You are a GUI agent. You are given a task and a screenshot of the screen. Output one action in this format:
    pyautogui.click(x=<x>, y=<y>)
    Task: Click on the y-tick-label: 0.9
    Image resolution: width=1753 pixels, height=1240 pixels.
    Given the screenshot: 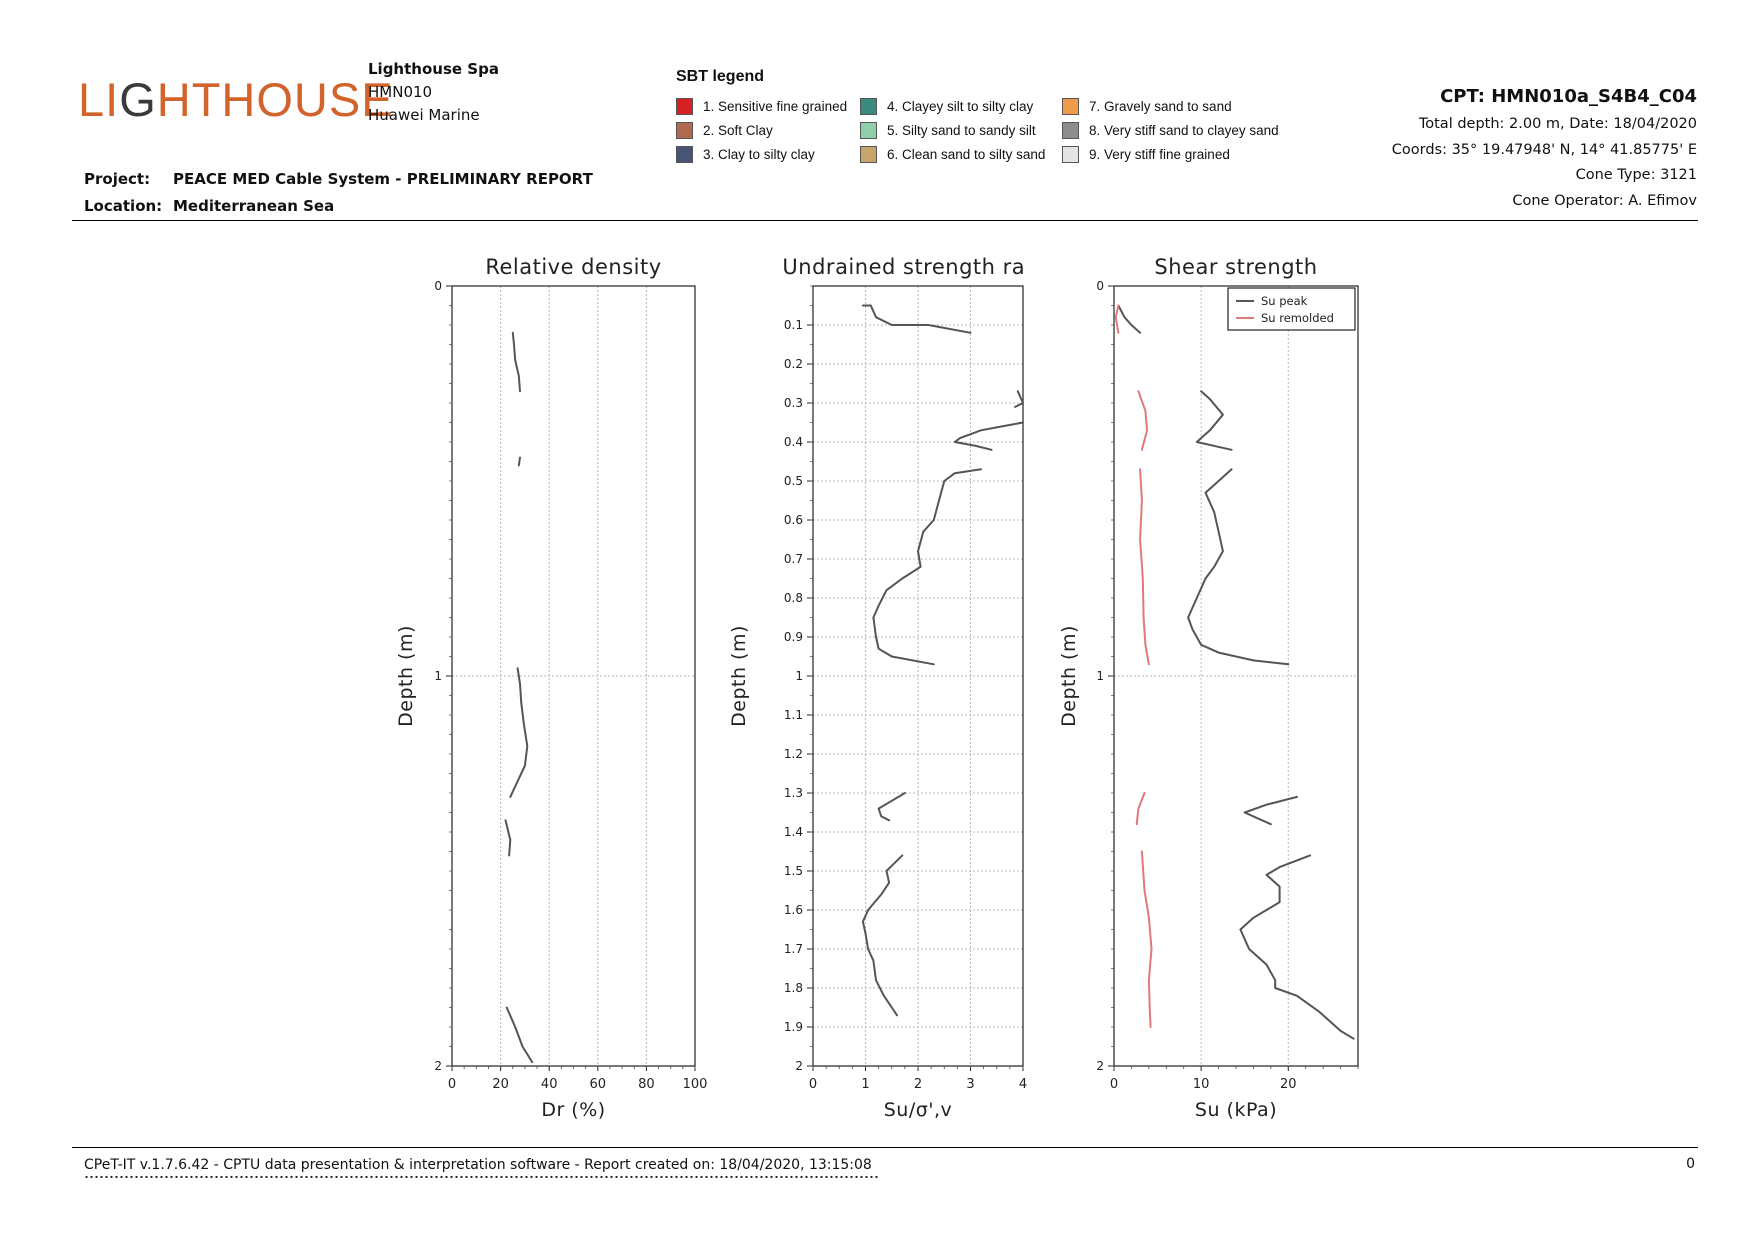 What is the action you would take?
    pyautogui.click(x=793, y=637)
    